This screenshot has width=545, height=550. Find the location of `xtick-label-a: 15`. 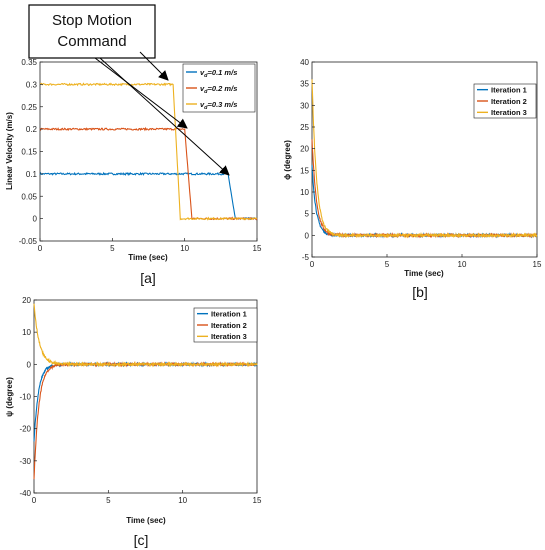

xtick-label-a: 15 is located at coordinates (257, 248).